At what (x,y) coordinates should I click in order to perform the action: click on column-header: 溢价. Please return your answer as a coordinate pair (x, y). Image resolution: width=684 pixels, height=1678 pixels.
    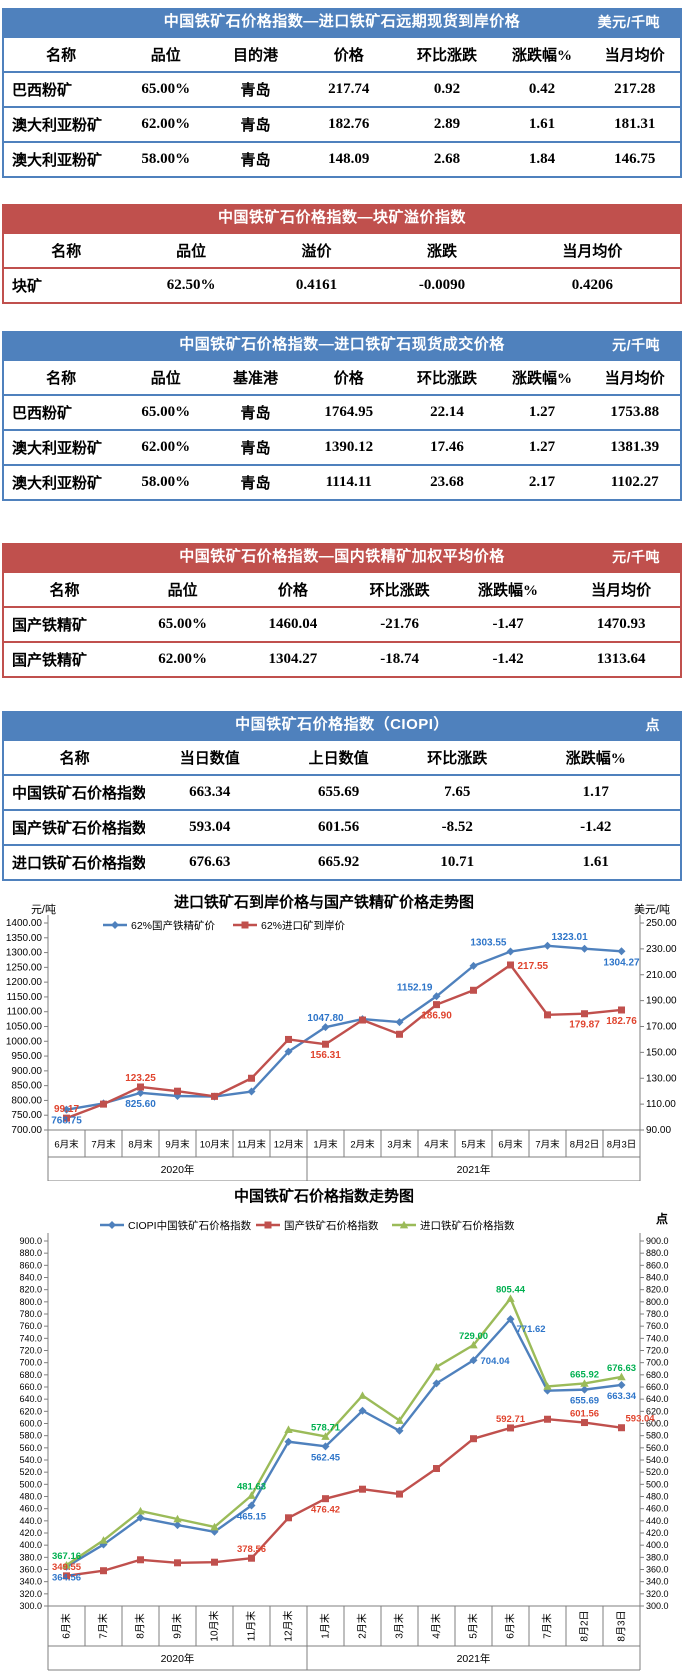
    Looking at the image, I should click on (316, 251).